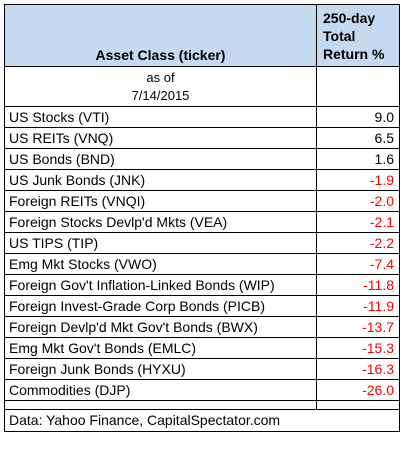  I want to click on as-of-label: as of, so click(160, 77).